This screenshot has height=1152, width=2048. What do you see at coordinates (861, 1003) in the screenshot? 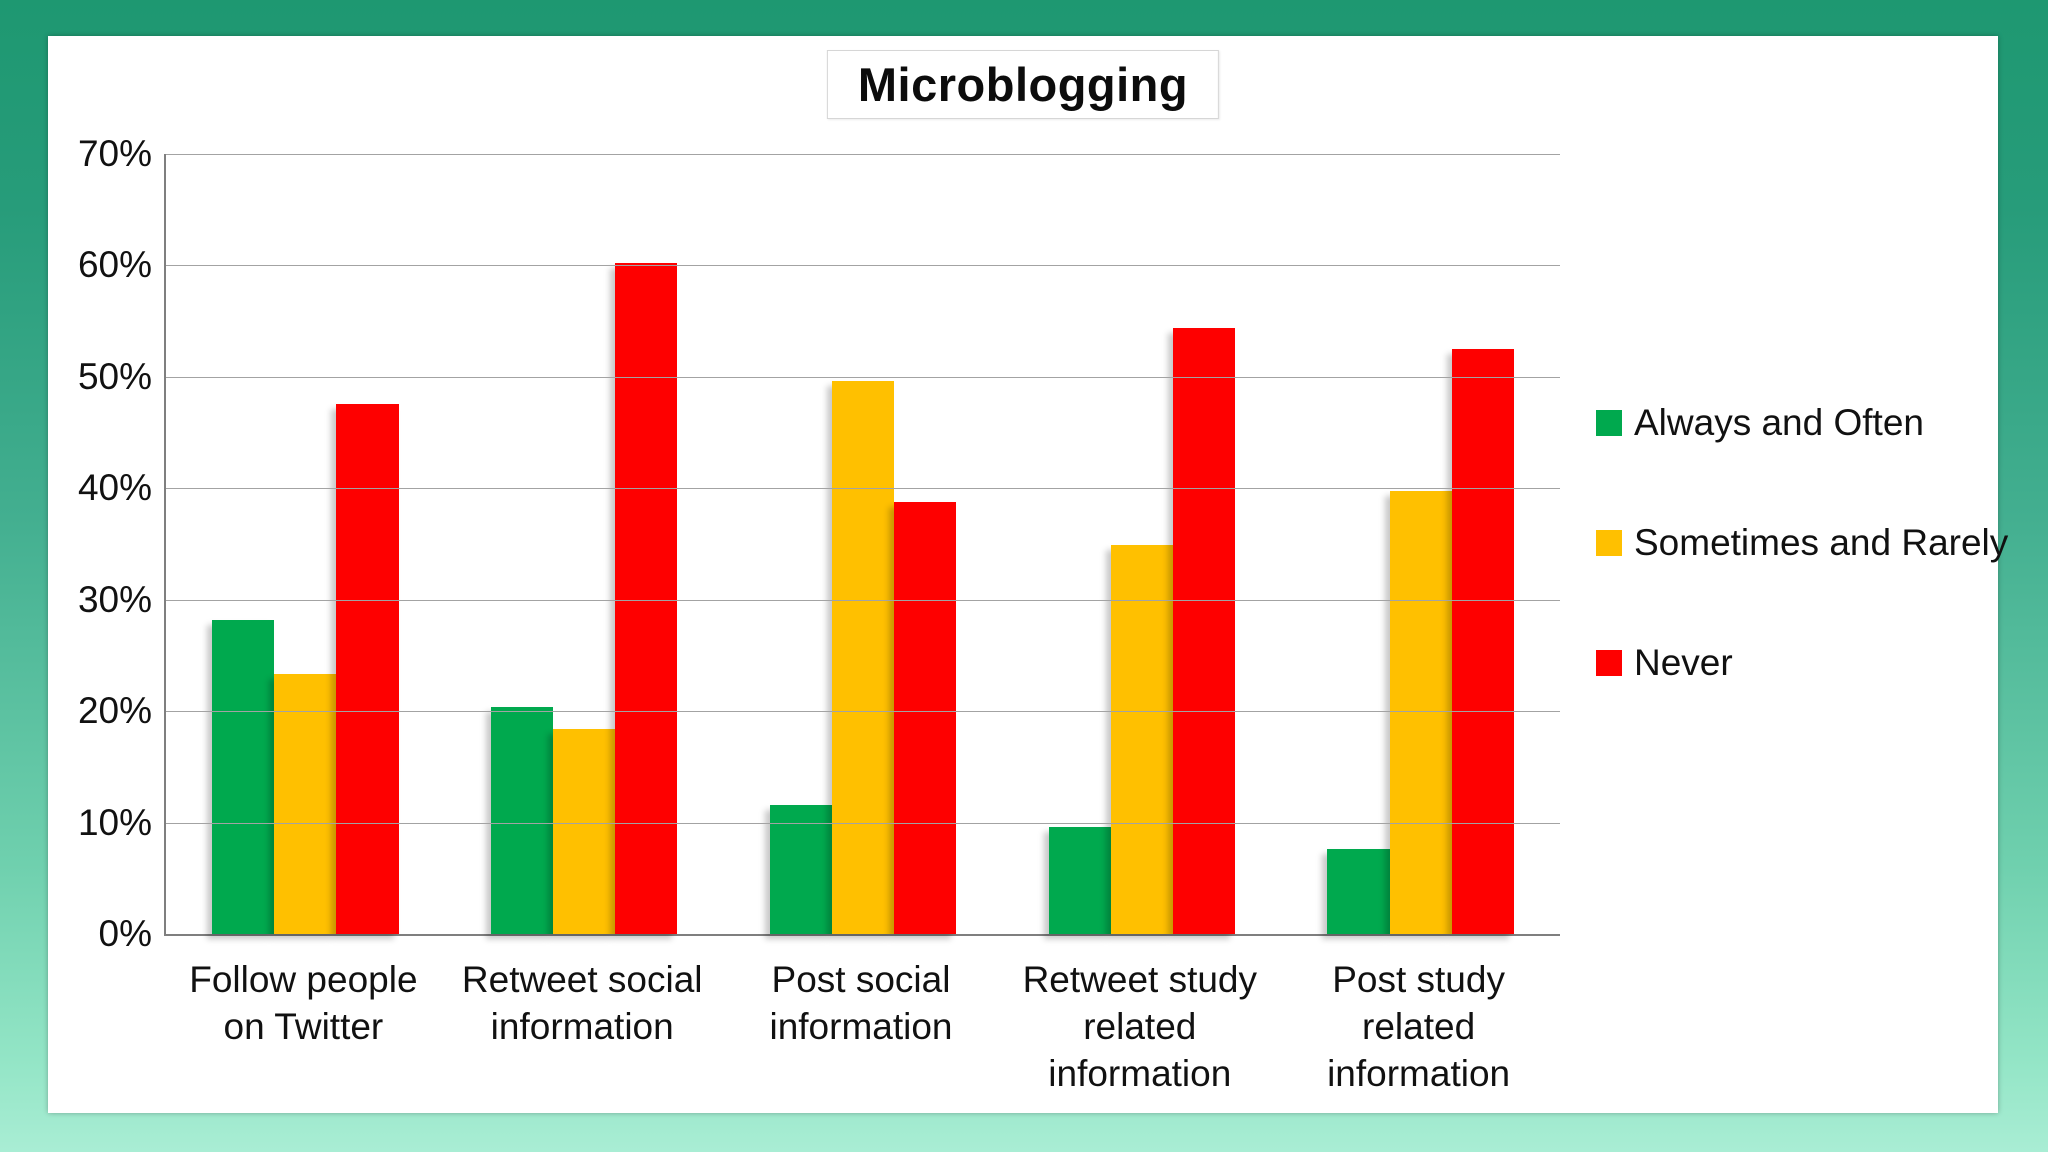
I see `category-label: Post social information` at bounding box center [861, 1003].